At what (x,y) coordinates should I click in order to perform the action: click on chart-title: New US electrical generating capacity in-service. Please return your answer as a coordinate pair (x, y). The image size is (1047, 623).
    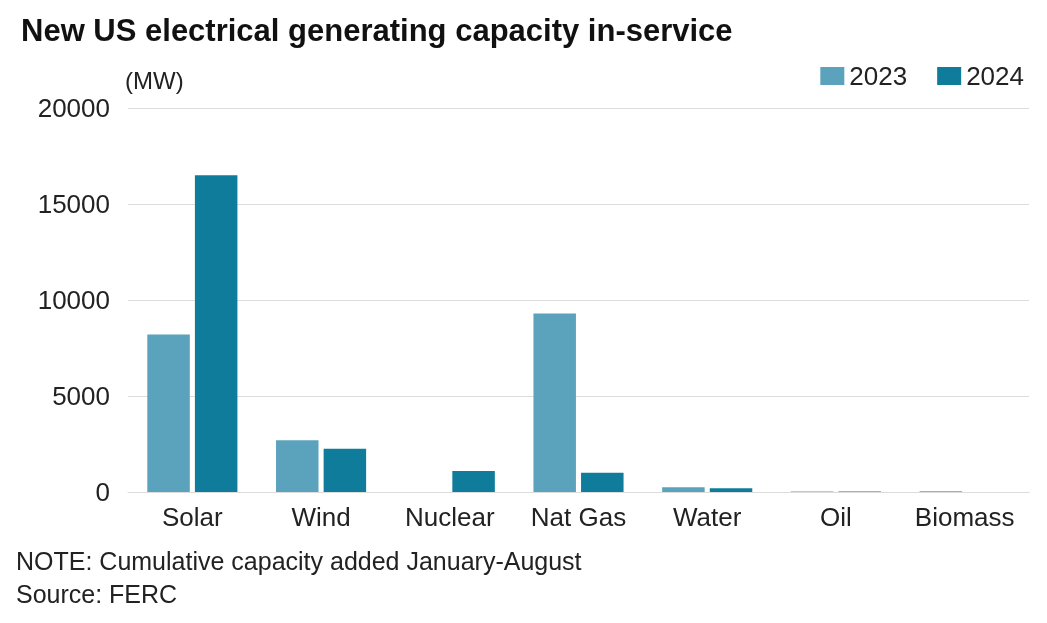
    Looking at the image, I should click on (377, 30).